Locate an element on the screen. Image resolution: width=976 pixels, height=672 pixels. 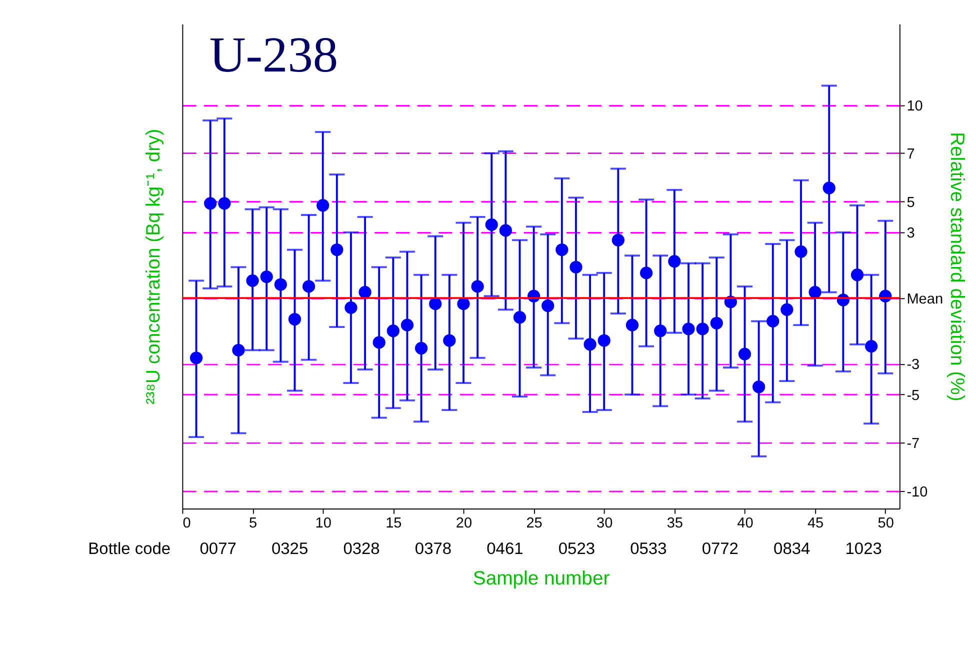
x-tick-label: 45 is located at coordinates (815, 523).